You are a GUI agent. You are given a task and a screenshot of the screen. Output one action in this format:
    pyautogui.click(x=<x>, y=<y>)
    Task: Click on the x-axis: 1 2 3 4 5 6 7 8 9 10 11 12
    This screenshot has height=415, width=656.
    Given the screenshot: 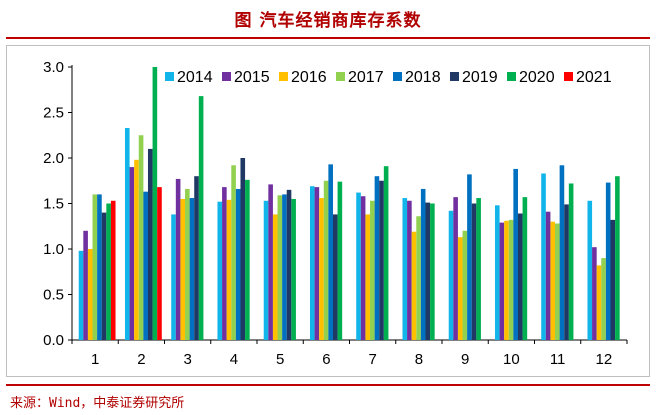 What is the action you would take?
    pyautogui.click(x=349, y=353)
    